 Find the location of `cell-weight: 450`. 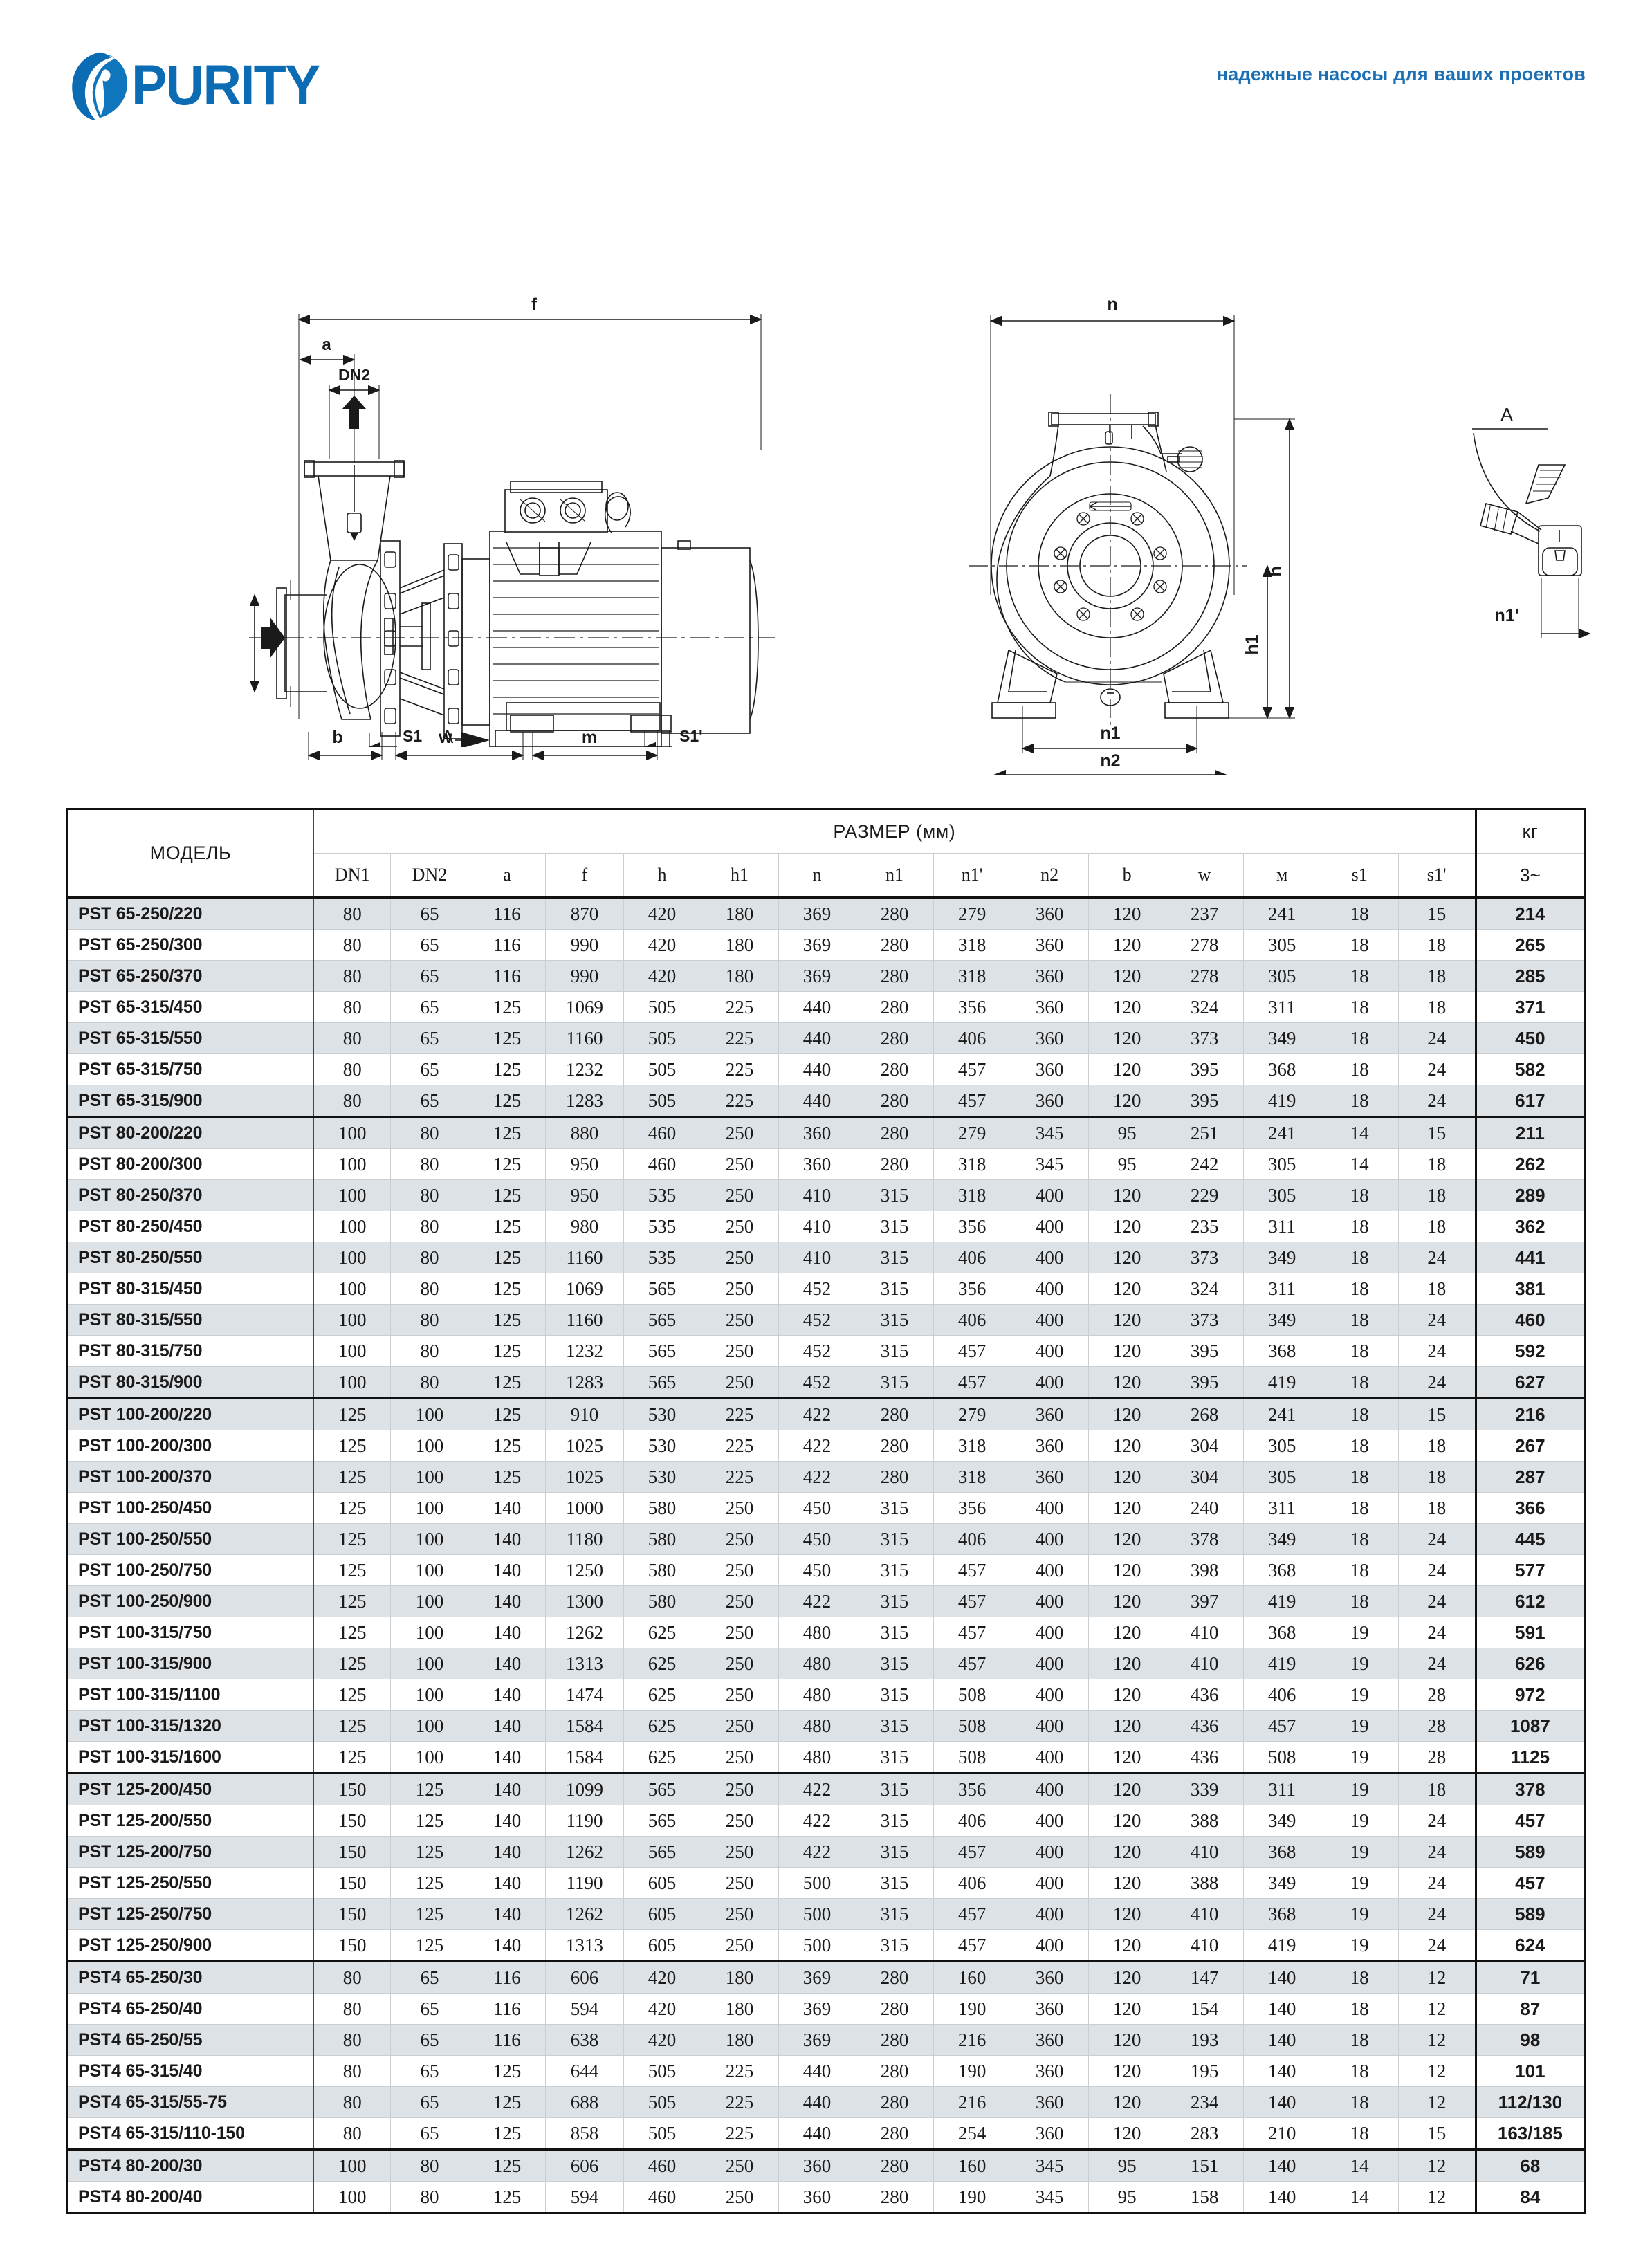

cell-weight: 450 is located at coordinates (1530, 1038).